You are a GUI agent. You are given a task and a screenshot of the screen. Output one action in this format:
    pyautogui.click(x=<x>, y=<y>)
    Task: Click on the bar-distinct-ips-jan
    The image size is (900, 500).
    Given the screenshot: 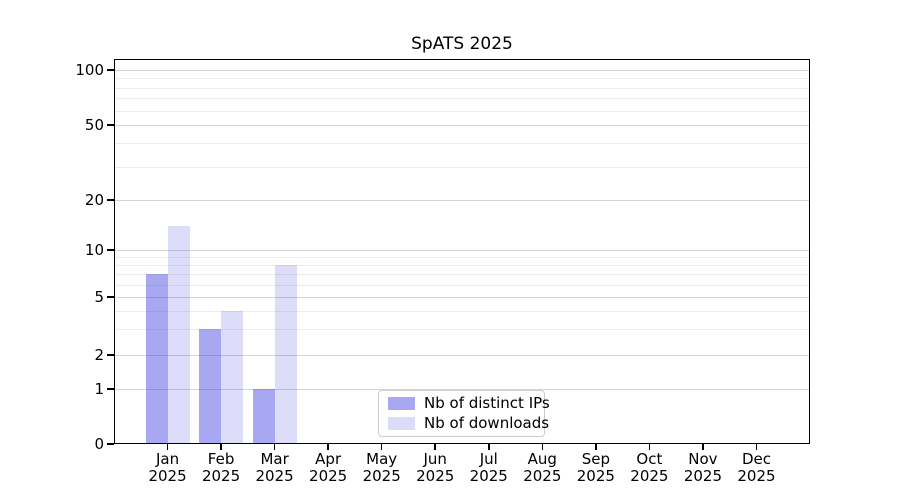 What is the action you would take?
    pyautogui.click(x=156, y=359)
    